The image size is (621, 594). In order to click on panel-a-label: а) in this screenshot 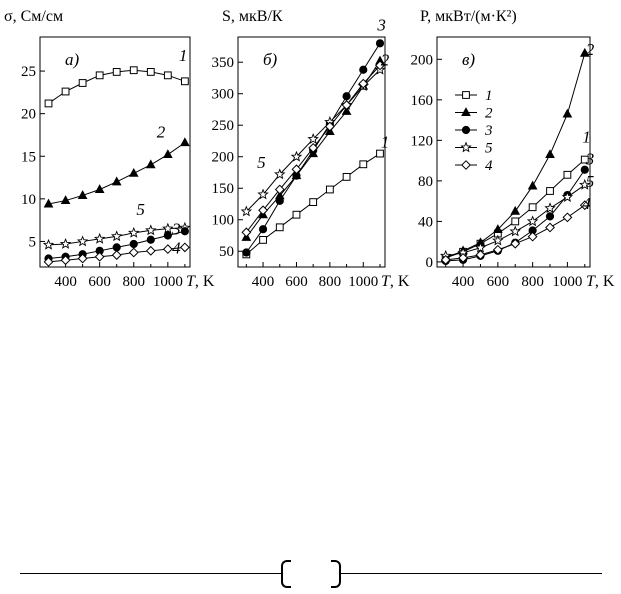, I will do `click(72, 59)`.